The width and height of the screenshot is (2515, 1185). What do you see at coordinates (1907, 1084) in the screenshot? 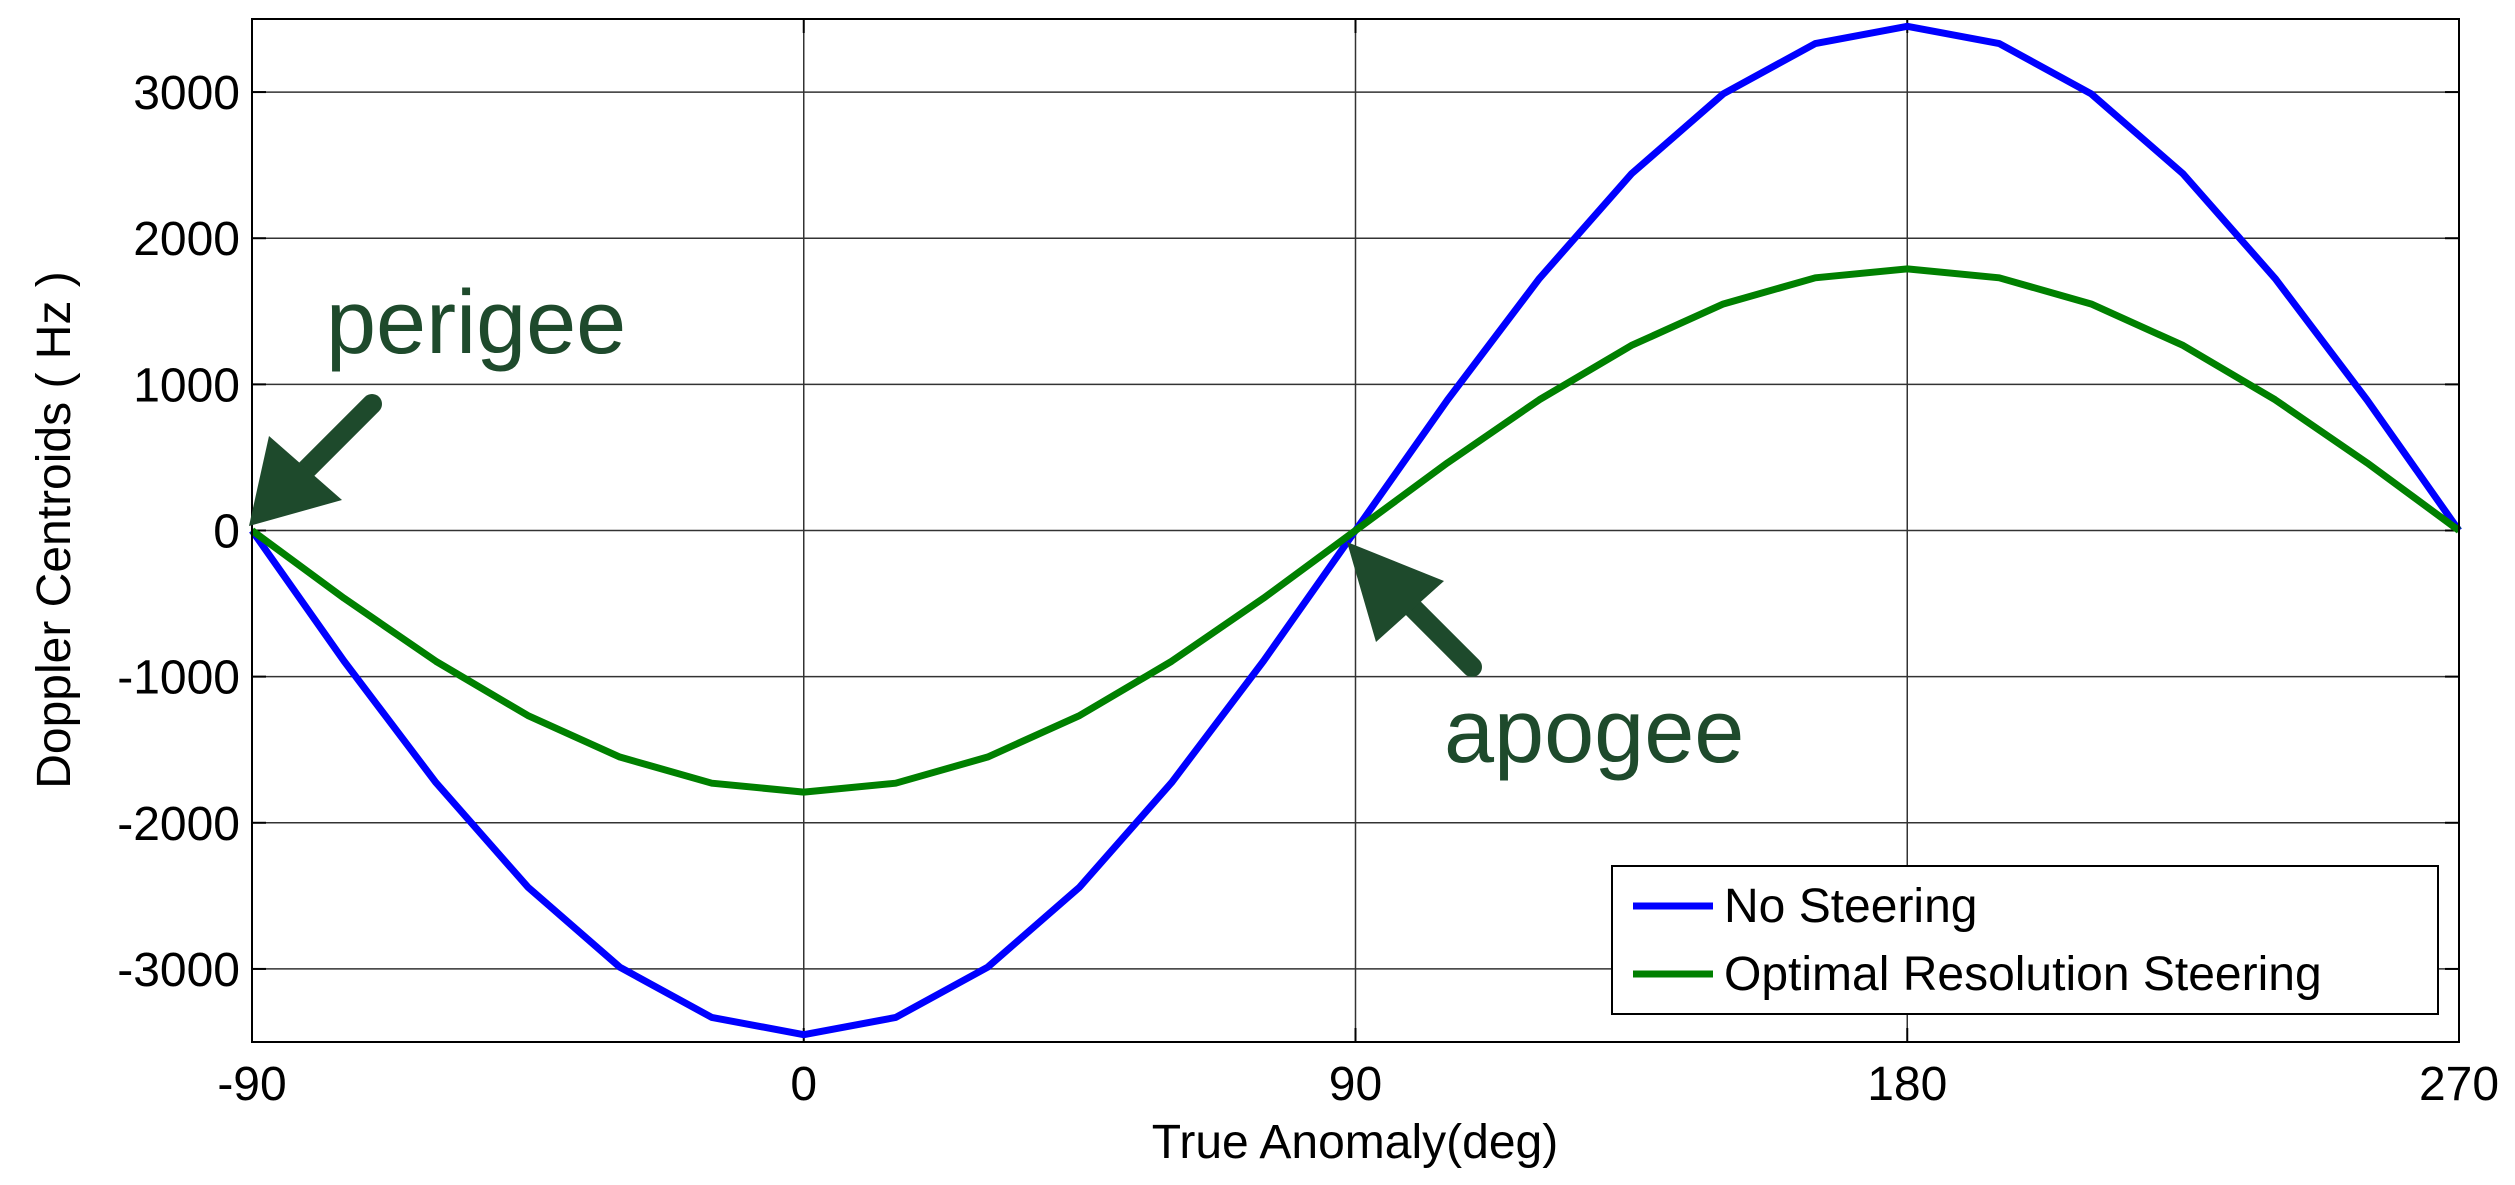
I see `x-tick-label: 180` at bounding box center [1907, 1084].